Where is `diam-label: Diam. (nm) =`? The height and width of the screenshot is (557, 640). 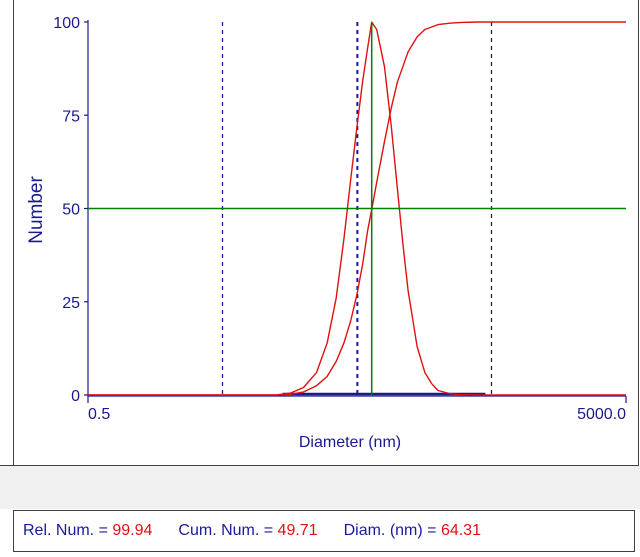
diam-label: Diam. (nm) = is located at coordinates (392, 531).